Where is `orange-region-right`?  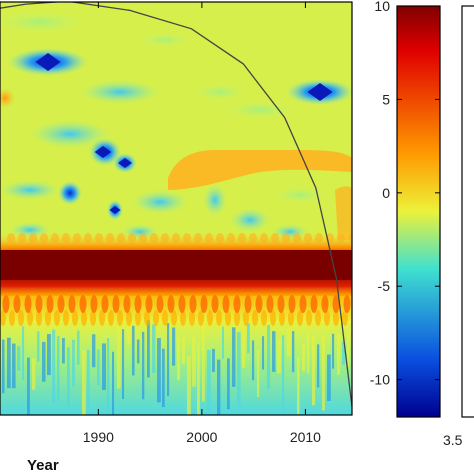 orange-region-right is located at coordinates (343, 213).